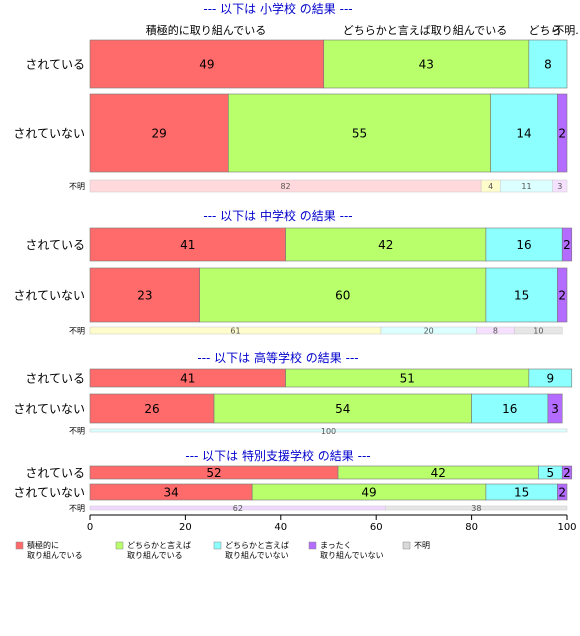 The image size is (580, 636). What do you see at coordinates (185, 527) in the screenshot?
I see `x-tick-label: 20` at bounding box center [185, 527].